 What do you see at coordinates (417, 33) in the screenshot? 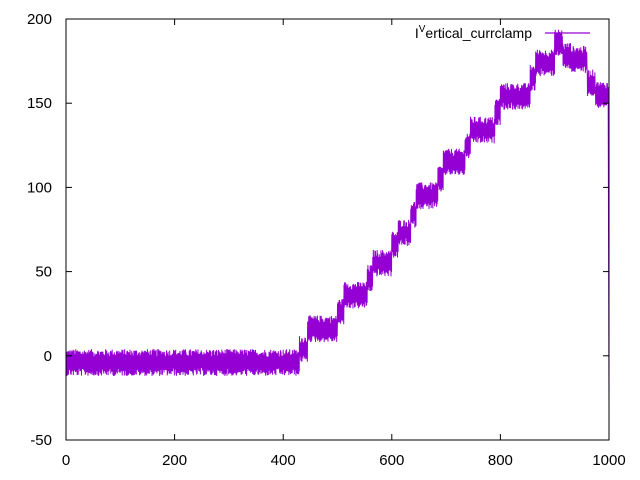
I see `legend-label-prefix: I` at bounding box center [417, 33].